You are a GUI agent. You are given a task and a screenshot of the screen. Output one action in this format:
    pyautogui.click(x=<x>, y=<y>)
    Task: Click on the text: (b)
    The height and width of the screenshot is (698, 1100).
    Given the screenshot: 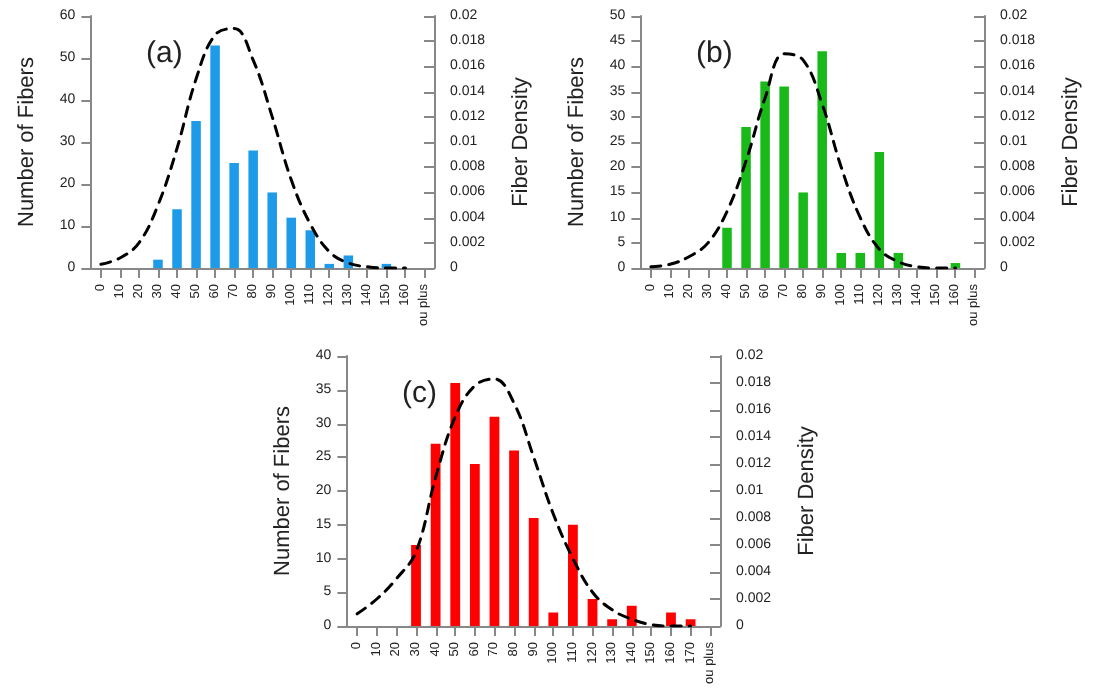 What is the action you would take?
    pyautogui.click(x=714, y=53)
    